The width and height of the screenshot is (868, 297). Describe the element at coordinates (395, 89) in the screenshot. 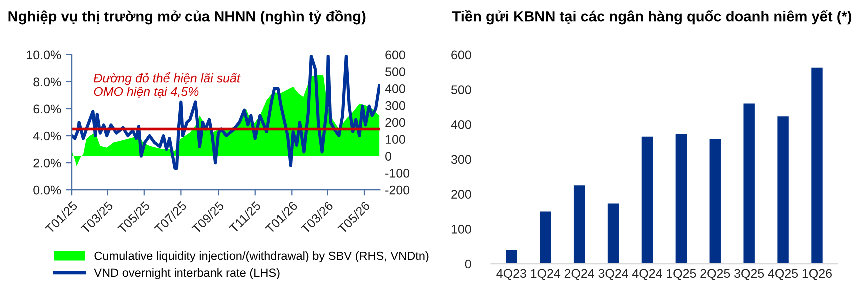

I see `y2-tick-label: 400` at that location.